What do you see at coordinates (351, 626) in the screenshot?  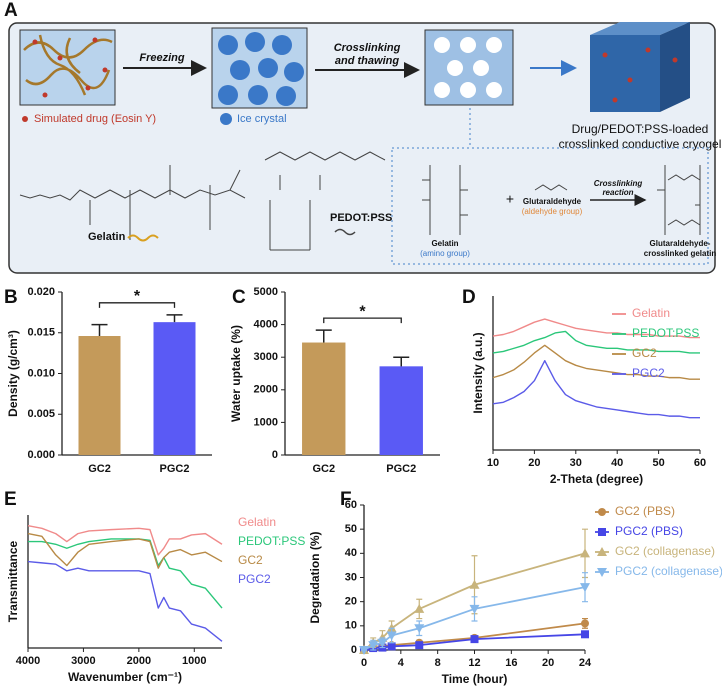 I see `y-tick-label: 10` at bounding box center [351, 626].